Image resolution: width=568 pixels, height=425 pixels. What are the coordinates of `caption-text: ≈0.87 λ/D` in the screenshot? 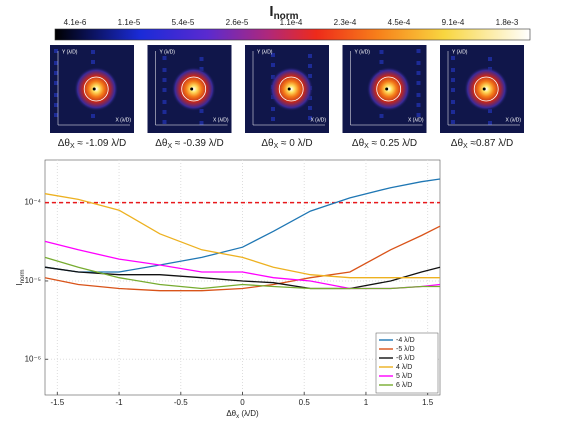 It's located at (491, 143).